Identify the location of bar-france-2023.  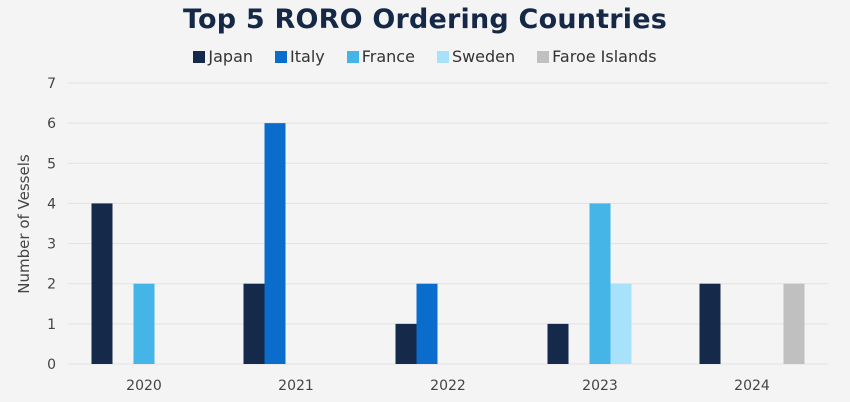
(600, 283).